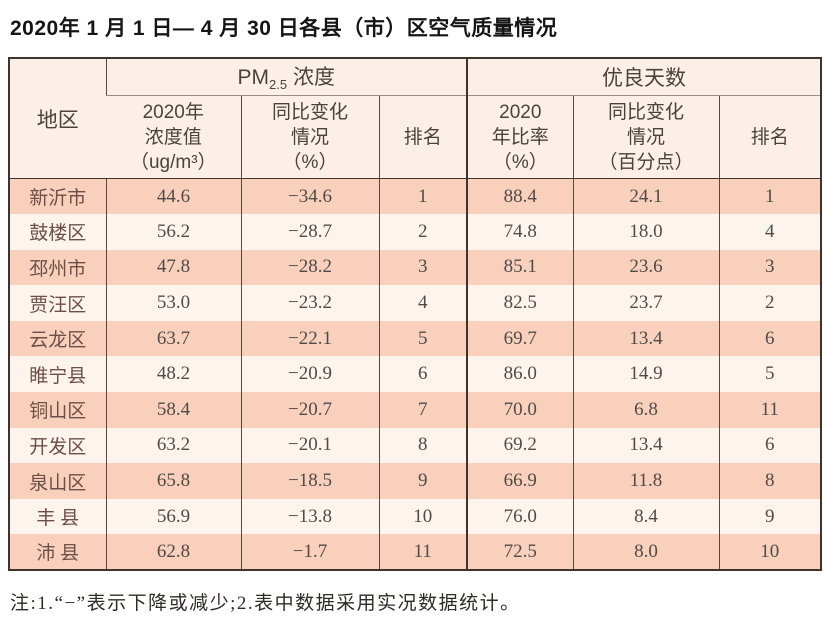 The height and width of the screenshot is (620, 825). What do you see at coordinates (423, 137) in the screenshot?
I see `col-header-pm-rank: 排名` at bounding box center [423, 137].